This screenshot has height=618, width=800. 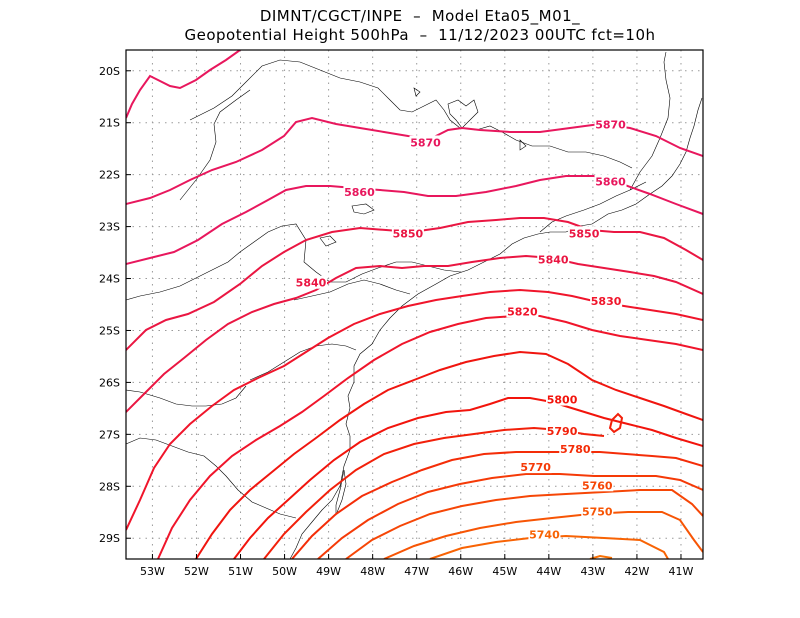 I want to click on x-tick-label: 41W, so click(x=681, y=571).